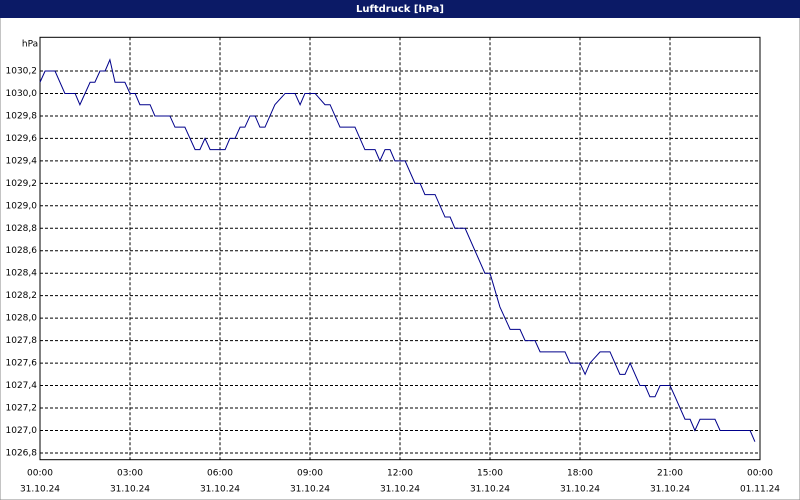  I want to click on y-tick-label: 1030,0, so click(22, 94).